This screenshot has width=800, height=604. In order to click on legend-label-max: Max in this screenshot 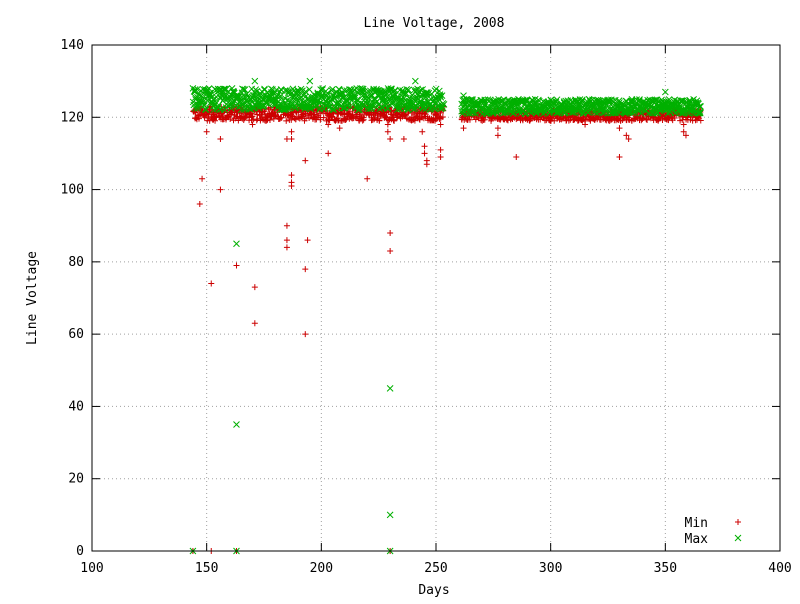, I will do `click(697, 539)`.